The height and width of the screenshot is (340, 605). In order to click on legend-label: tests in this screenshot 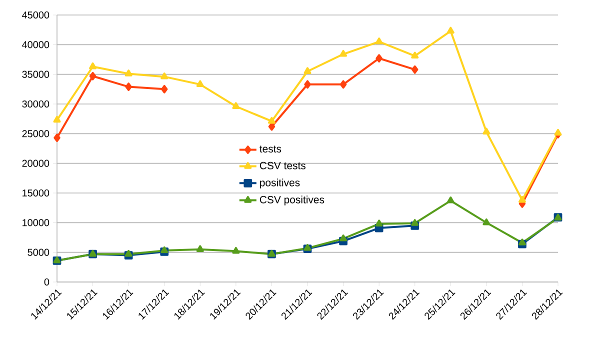, I will do `click(271, 149)`.